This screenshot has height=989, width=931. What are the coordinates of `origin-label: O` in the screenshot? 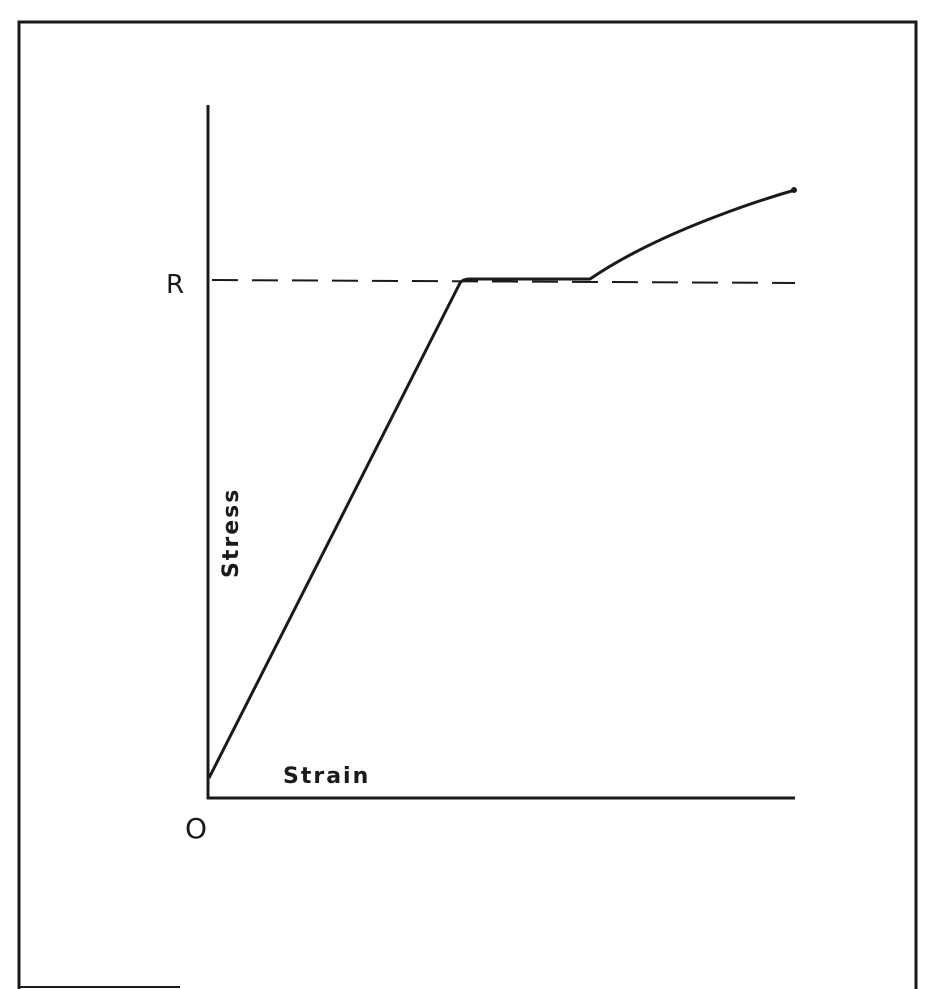 It's located at (196, 828).